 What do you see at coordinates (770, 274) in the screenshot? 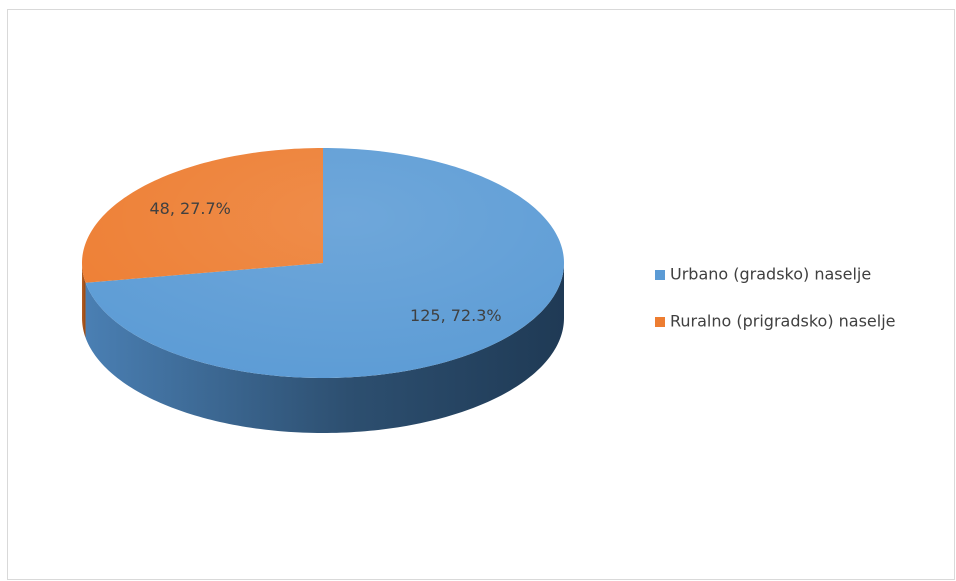
I see `legend-label: Urbano (gradsko) naselje` at bounding box center [770, 274].